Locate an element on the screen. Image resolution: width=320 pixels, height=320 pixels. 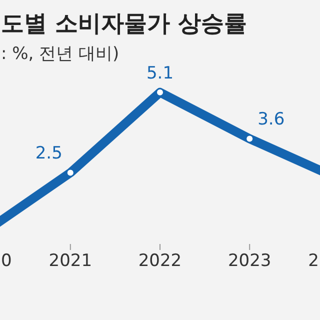
x-tick-label: 2 is located at coordinates (313, 261).